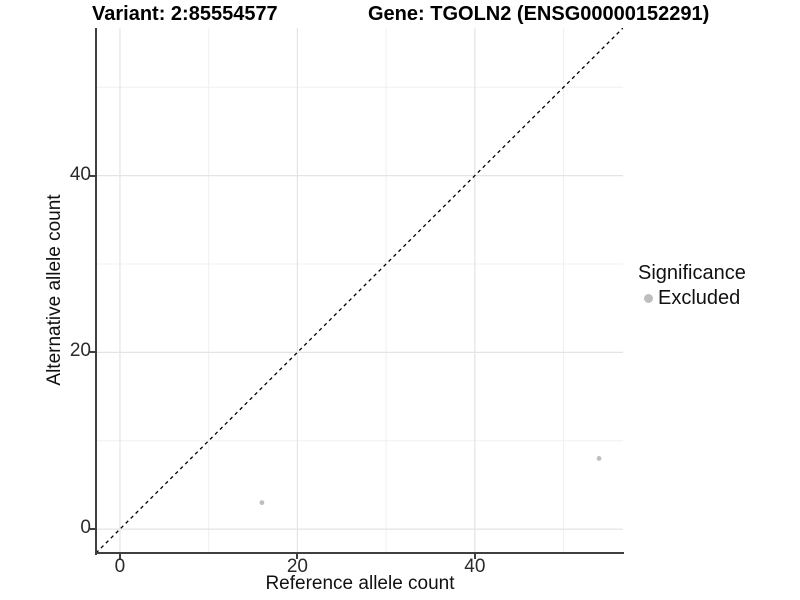 The width and height of the screenshot is (800, 600). What do you see at coordinates (297, 566) in the screenshot?
I see `x-tick-label: 20` at bounding box center [297, 566].